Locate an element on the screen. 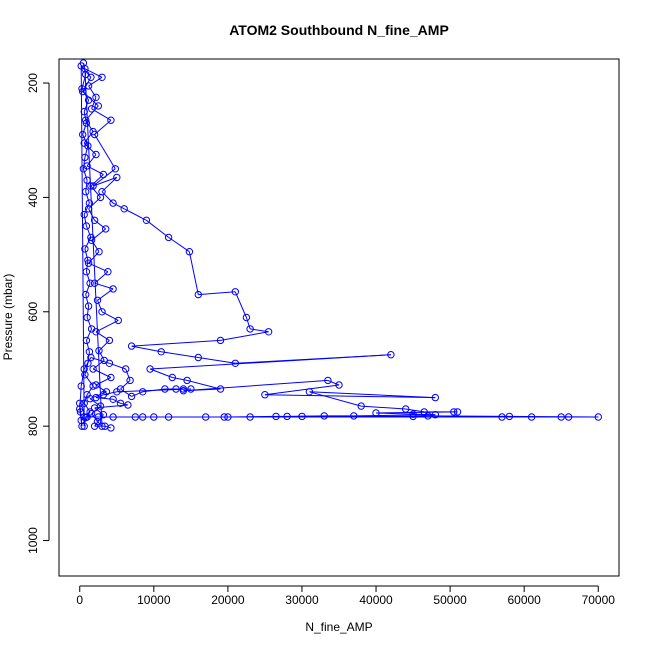  y-tick-label: 1000 is located at coordinates (33, 540).